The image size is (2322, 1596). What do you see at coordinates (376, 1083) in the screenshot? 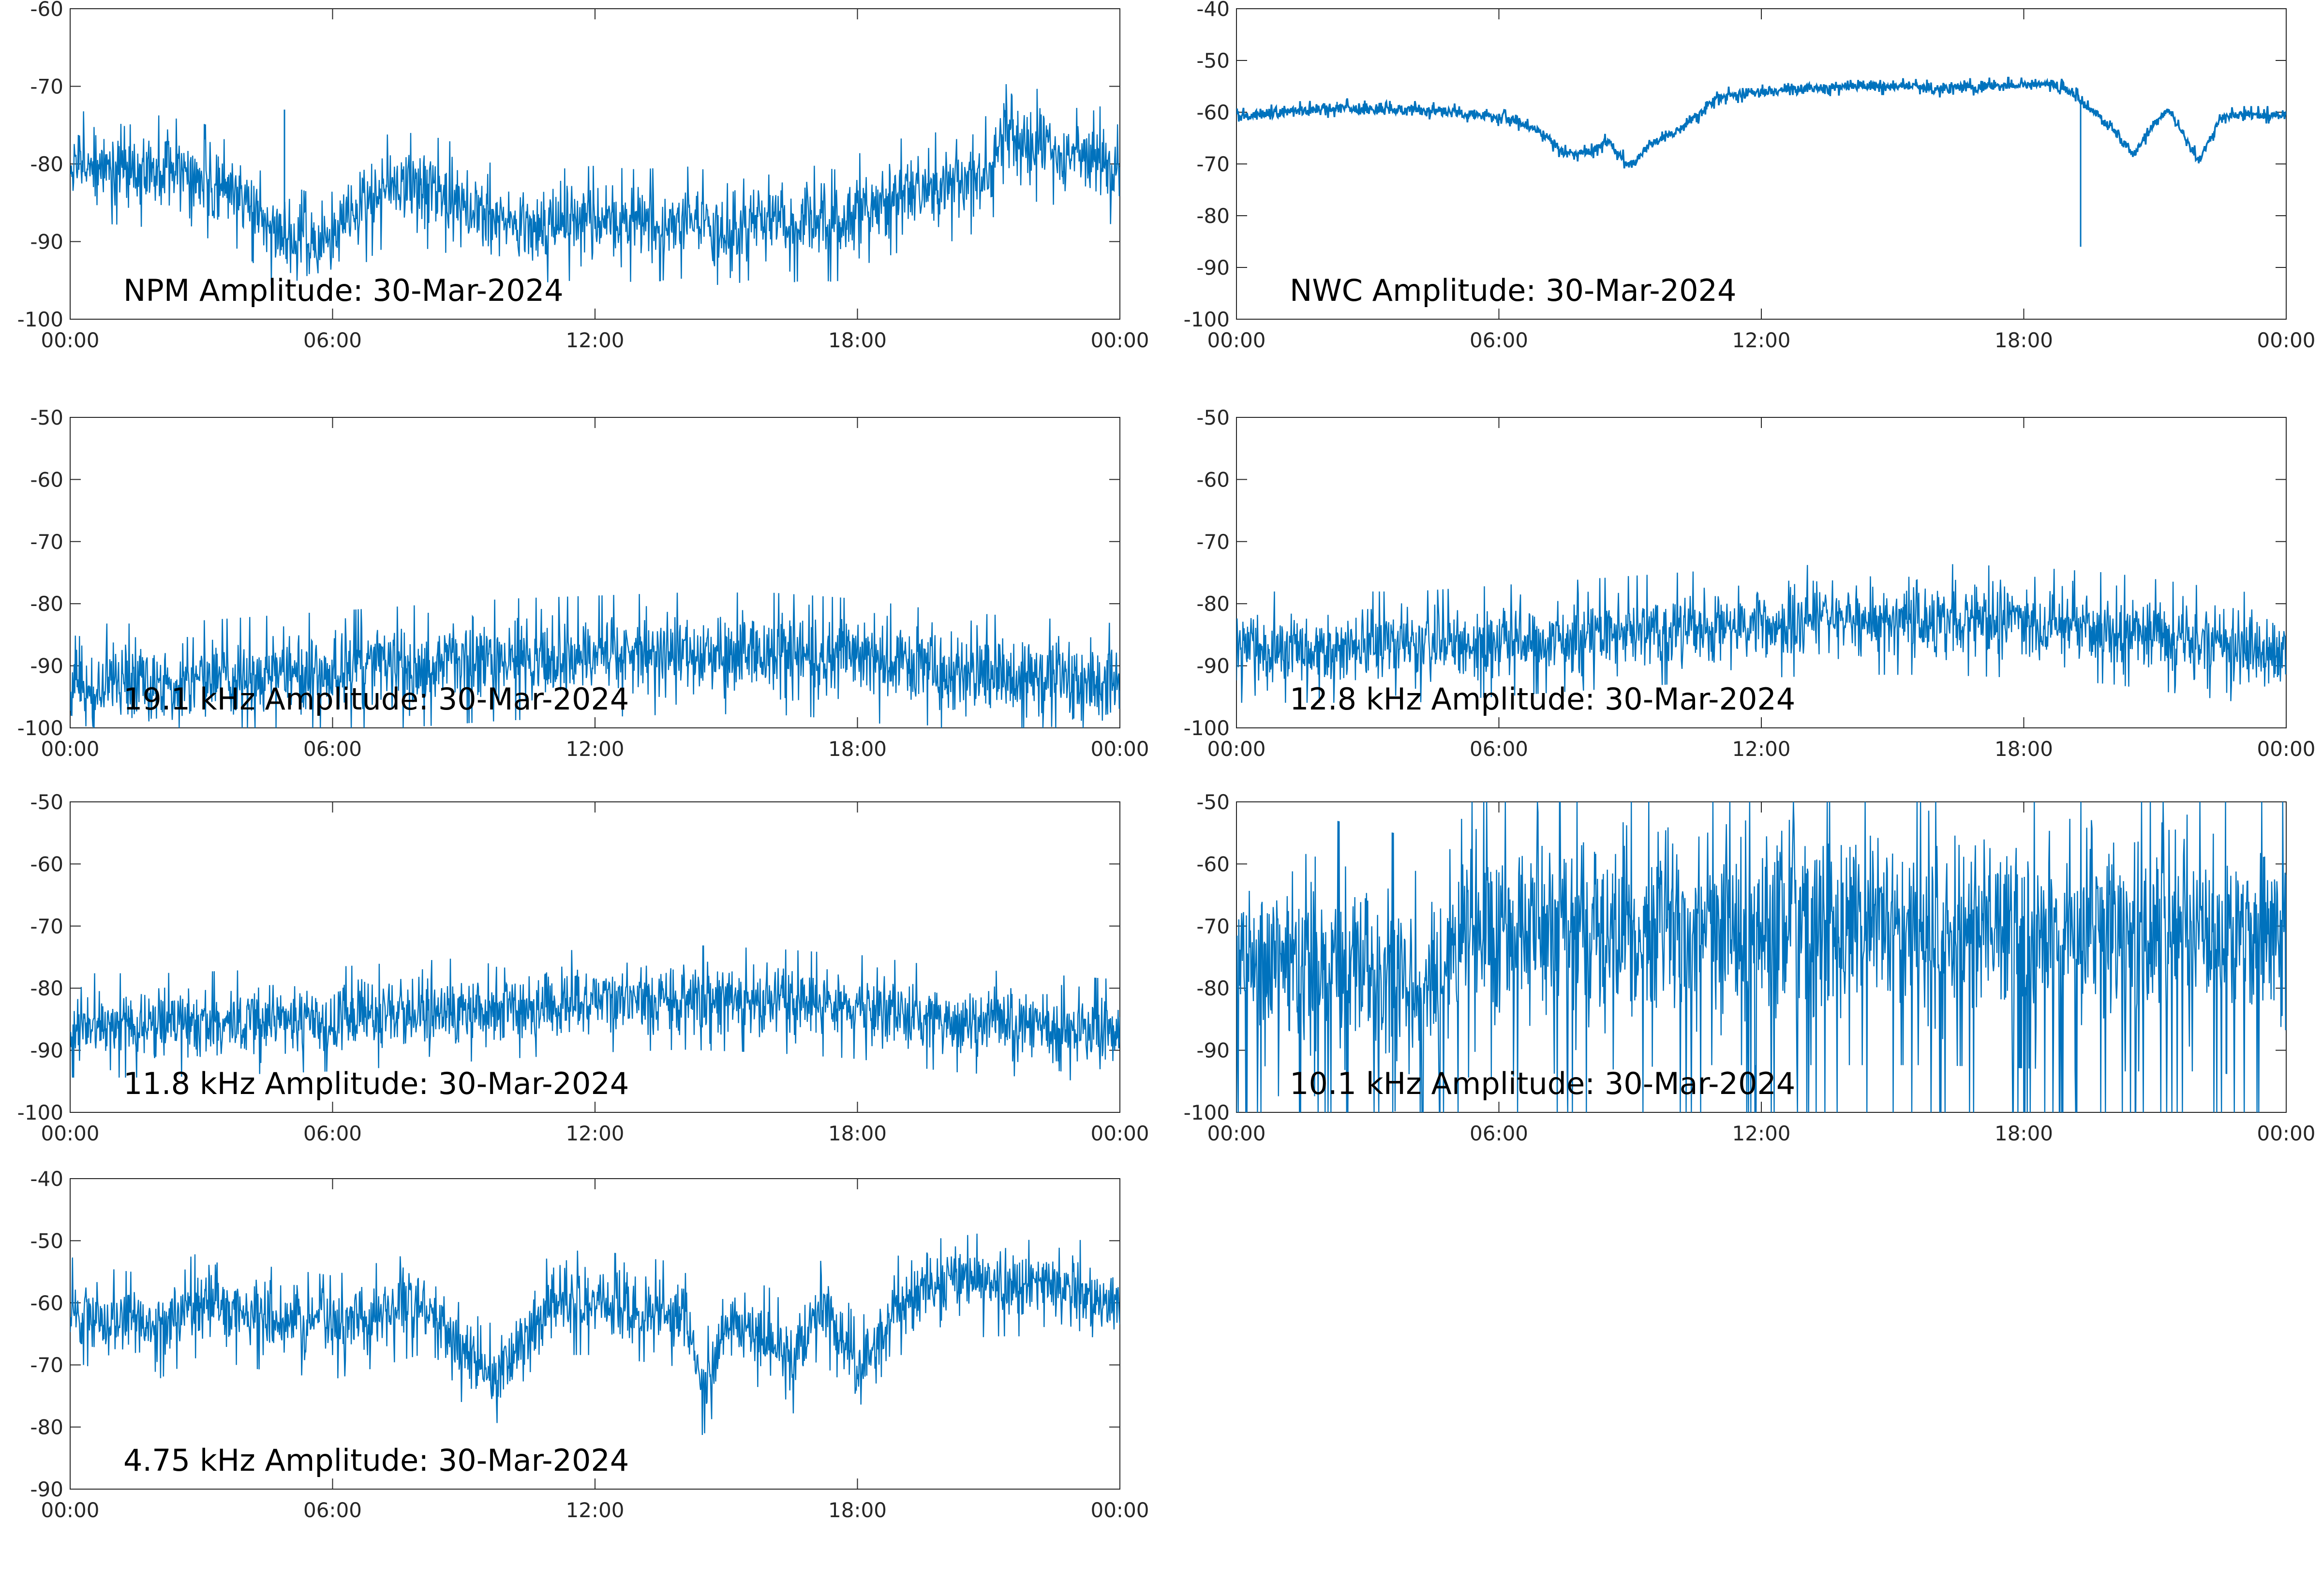
I see `panel-title: 11.8 kHz Amplitude: 30-Mar-2024` at bounding box center [376, 1083].